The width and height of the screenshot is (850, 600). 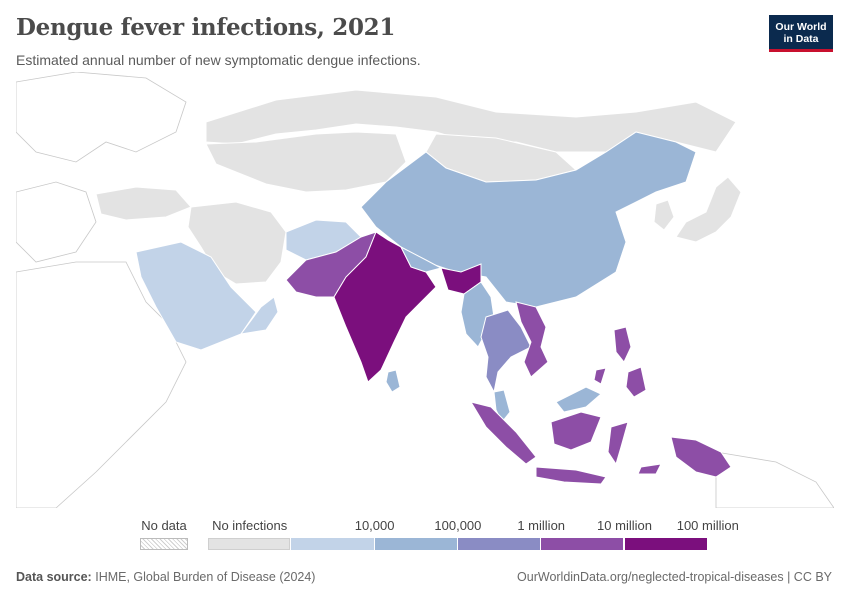 I want to click on region-papua, so click(x=701, y=457).